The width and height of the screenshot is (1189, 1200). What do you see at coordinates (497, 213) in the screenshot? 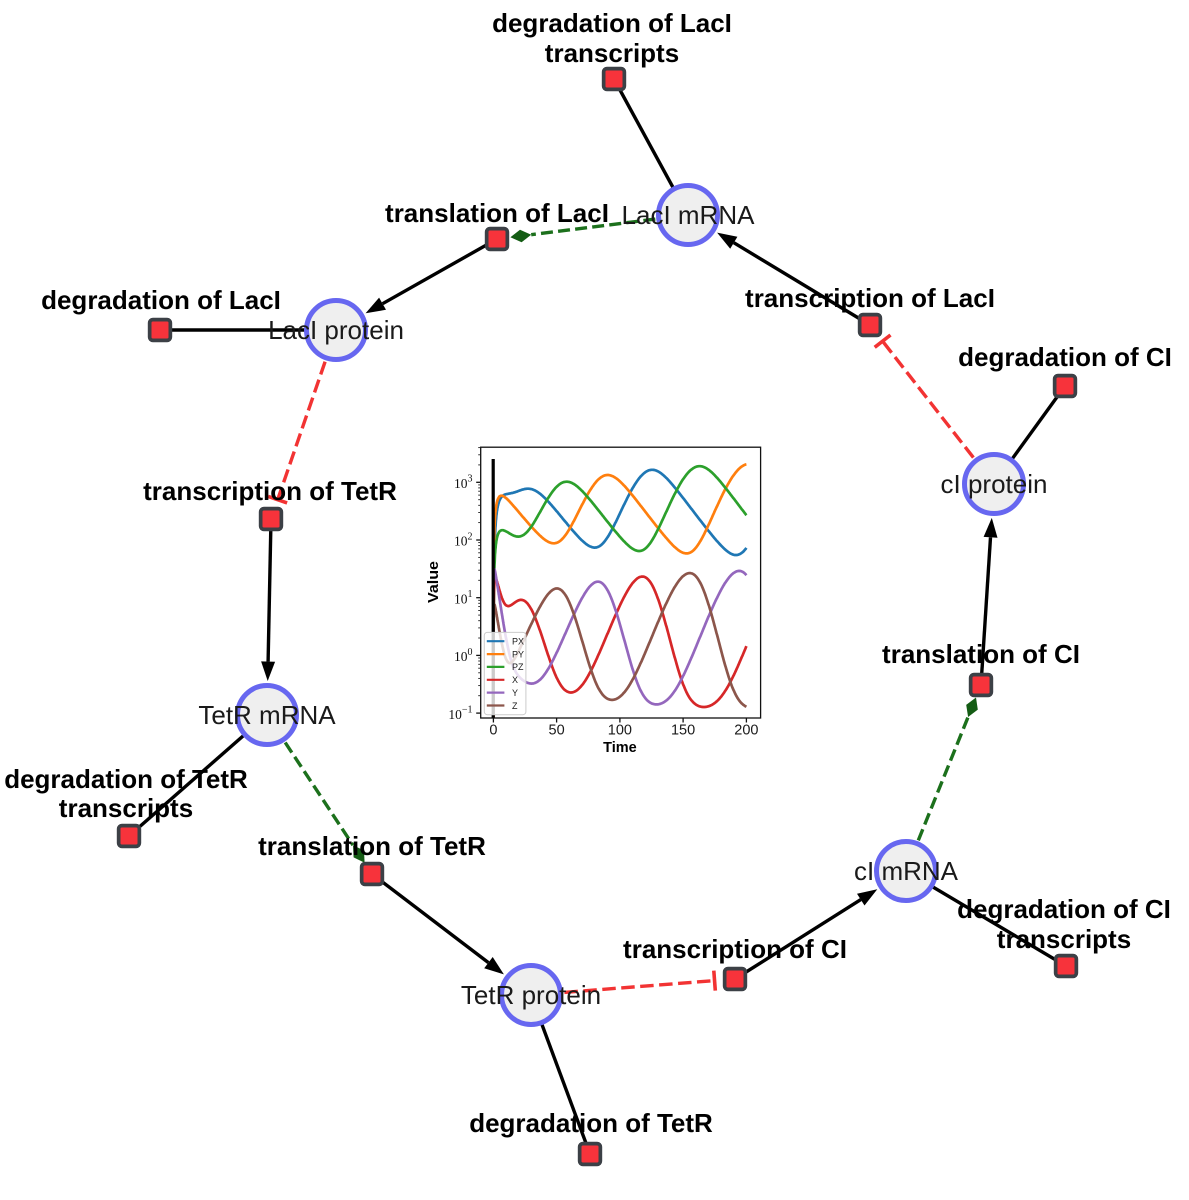
I see `svg-text: translation of LacI` at bounding box center [497, 213].